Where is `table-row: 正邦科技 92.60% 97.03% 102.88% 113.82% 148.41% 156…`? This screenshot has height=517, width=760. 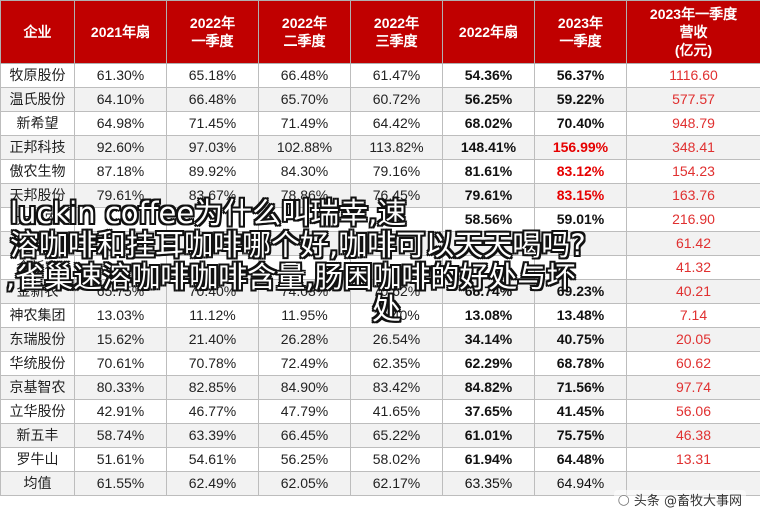 table-row: 正邦科技 92.60% 97.03% 102.88% 113.82% 148.41% 156… is located at coordinates (380, 147).